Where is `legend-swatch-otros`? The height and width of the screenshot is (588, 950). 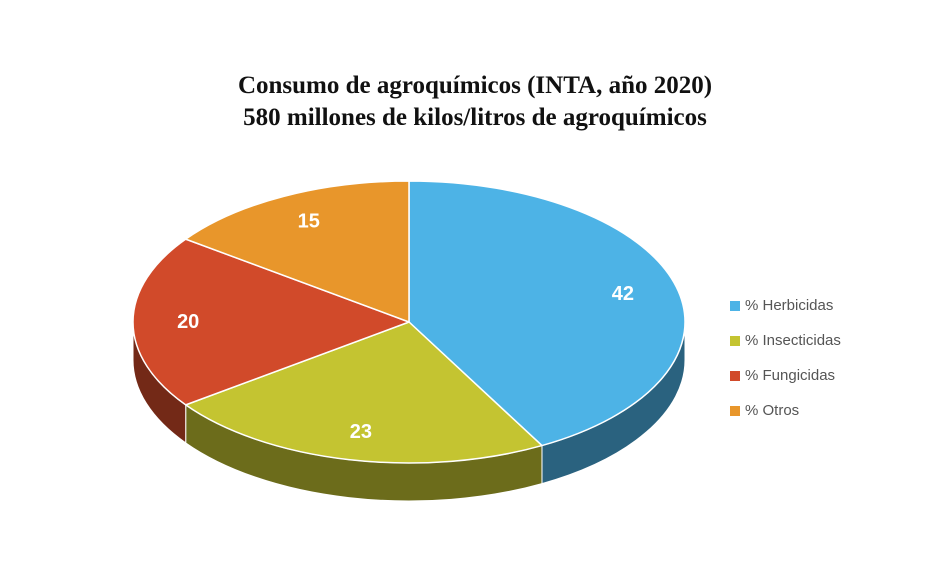
legend-swatch-otros is located at coordinates (735, 410).